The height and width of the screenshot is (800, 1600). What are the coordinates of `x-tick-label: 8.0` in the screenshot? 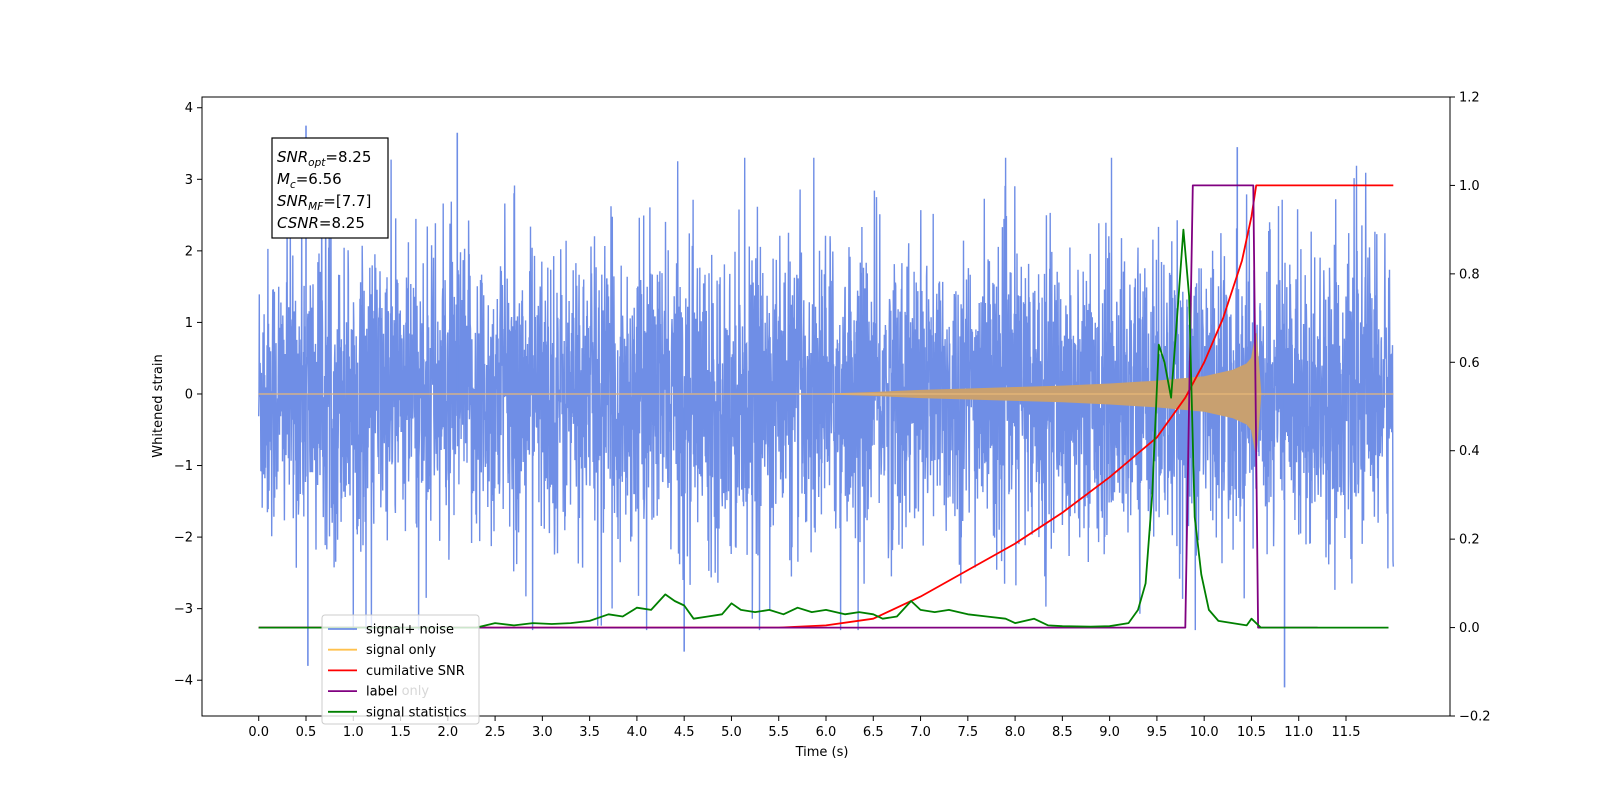 It's located at (1015, 732).